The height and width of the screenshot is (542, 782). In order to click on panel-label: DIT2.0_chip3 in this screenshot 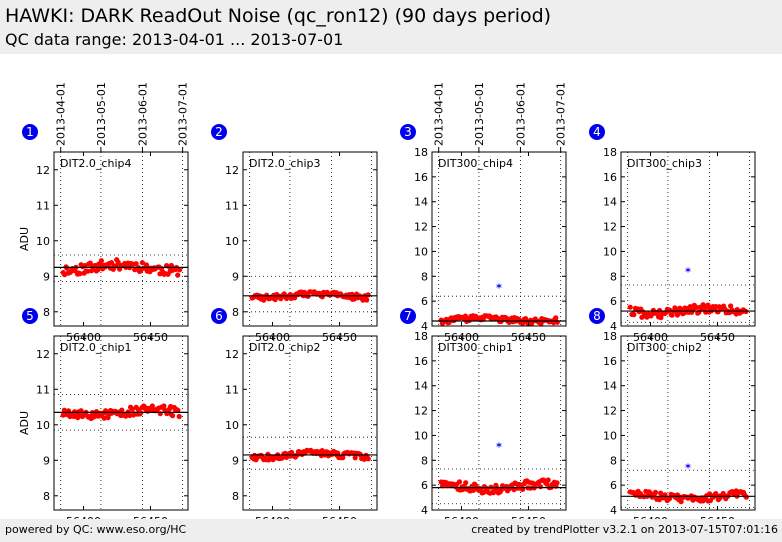, I will do `click(284, 163)`.